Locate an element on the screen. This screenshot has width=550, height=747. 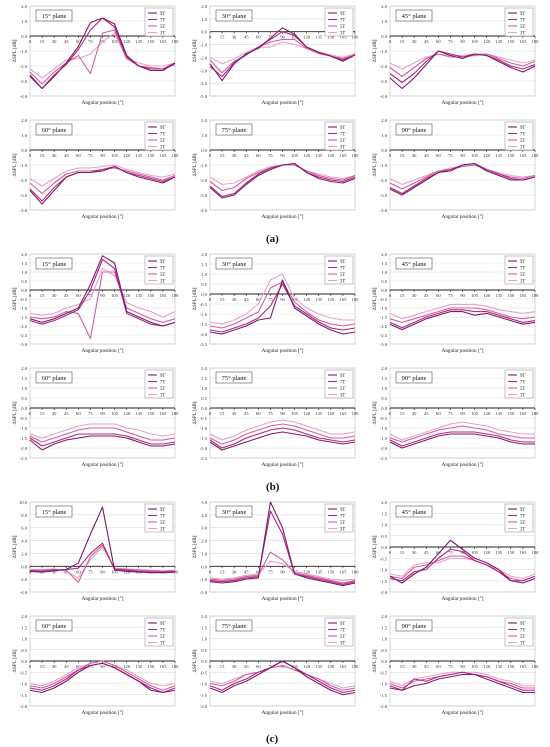
chart-title-text: 90° plane is located at coordinates (414, 130).